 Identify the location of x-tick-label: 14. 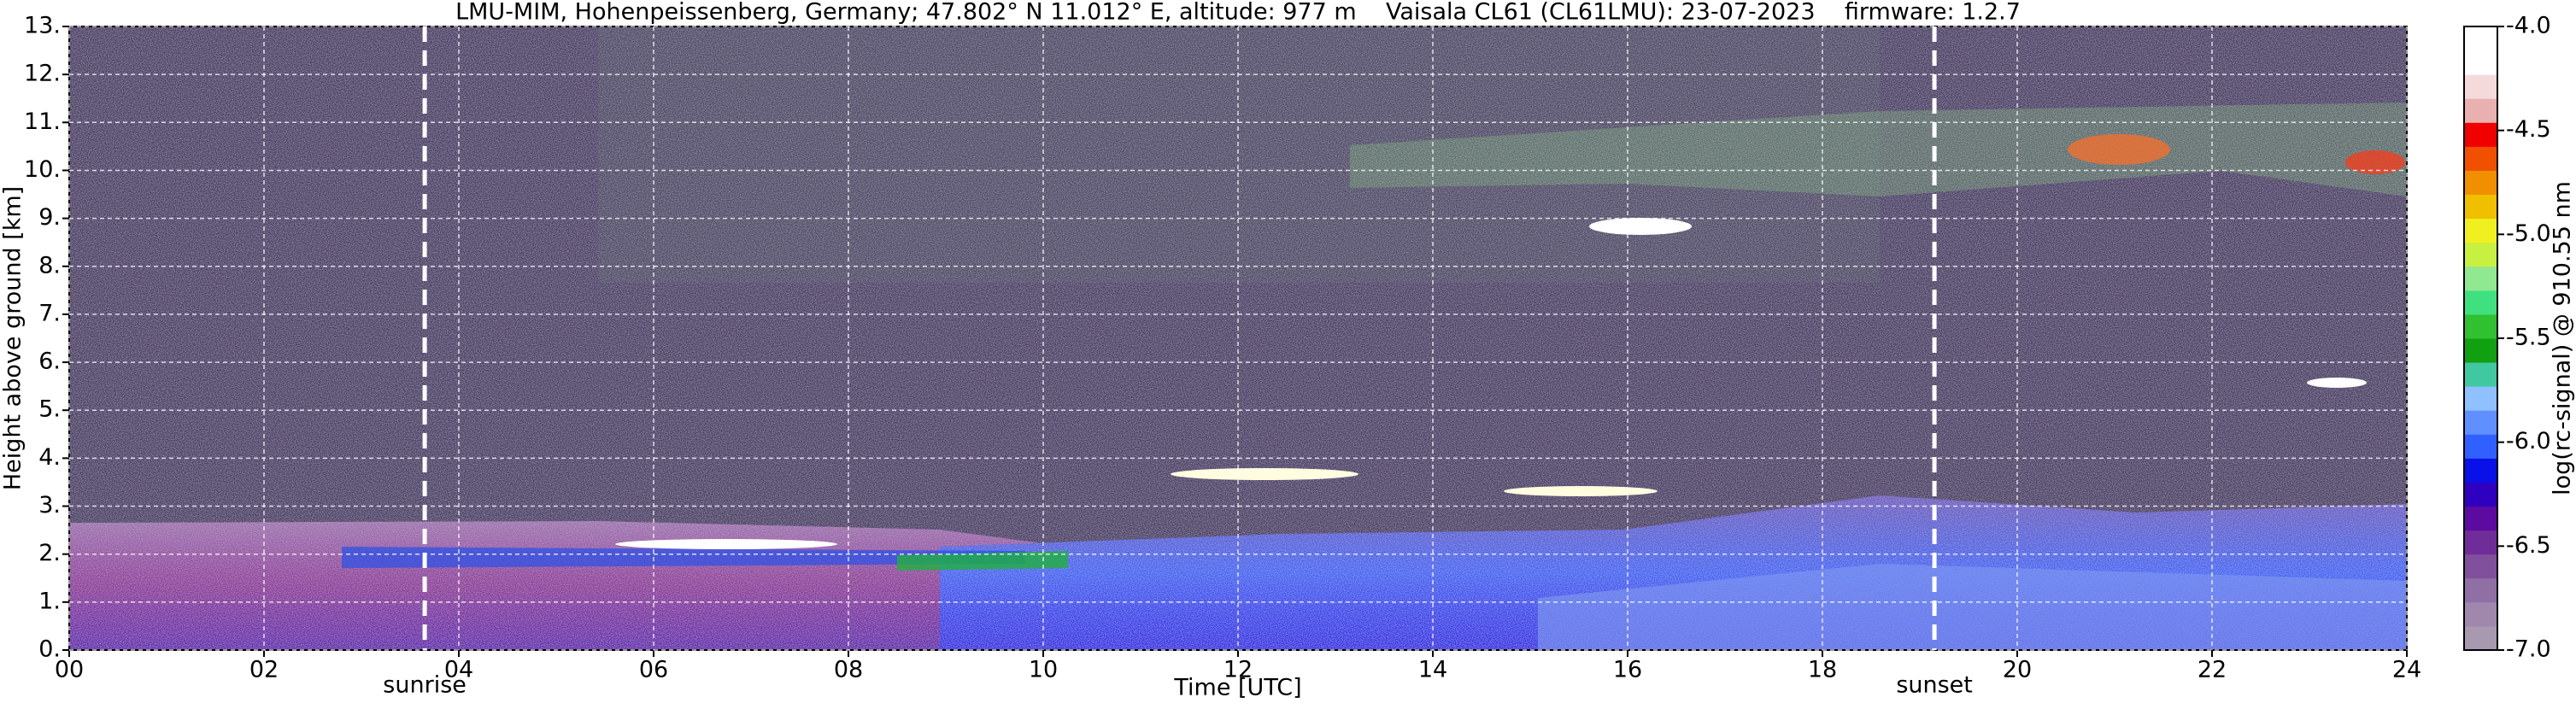
(1432, 670).